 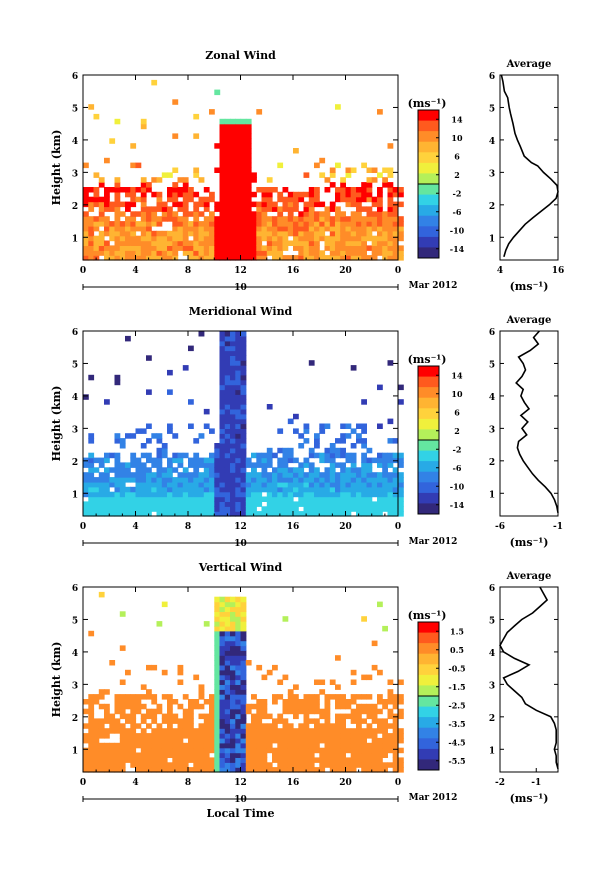 What do you see at coordinates (241, 813) in the screenshot?
I see `x-axis-label: Local Time` at bounding box center [241, 813].